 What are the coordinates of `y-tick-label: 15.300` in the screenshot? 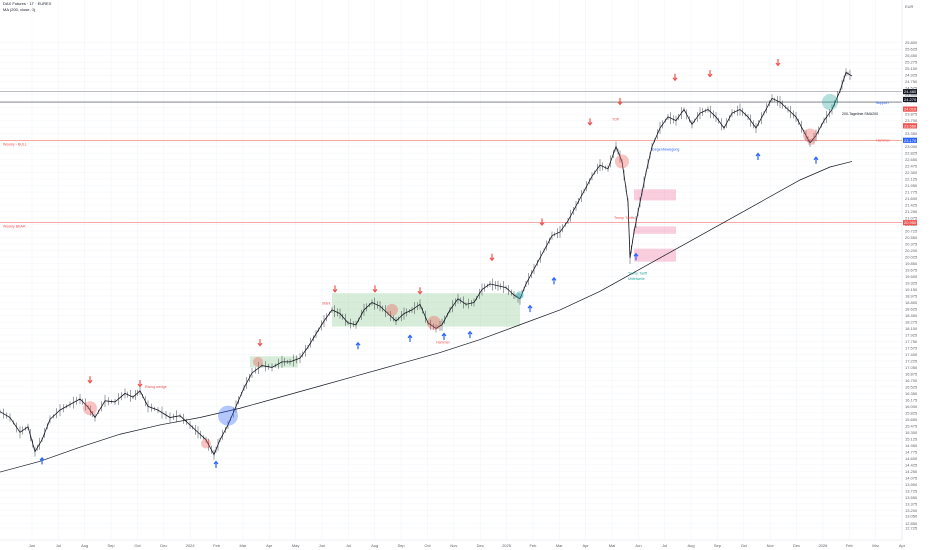 It's located at (911, 432).